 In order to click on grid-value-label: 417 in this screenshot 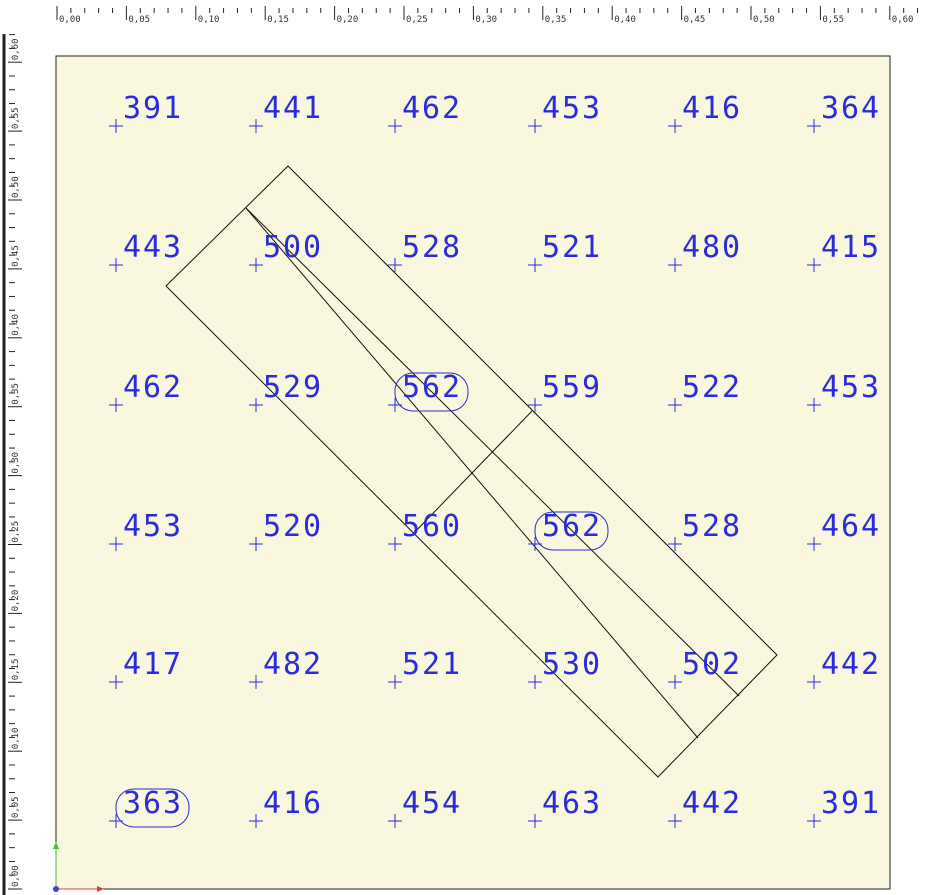, I will do `click(152, 664)`.